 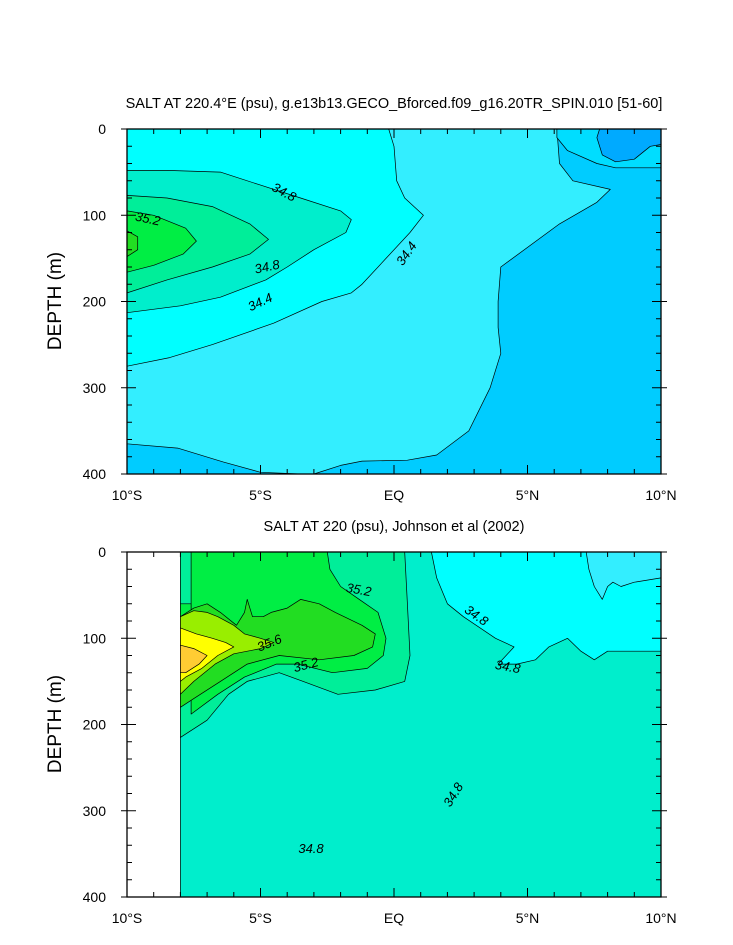 I want to click on panel-title: SALT AT 220 (psu), Johnson et al (2002), so click(x=394, y=527).